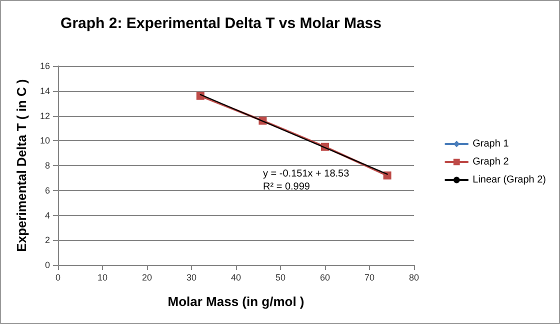  I want to click on x-axis-title: Molar Mass (in g/mol ), so click(236, 301).